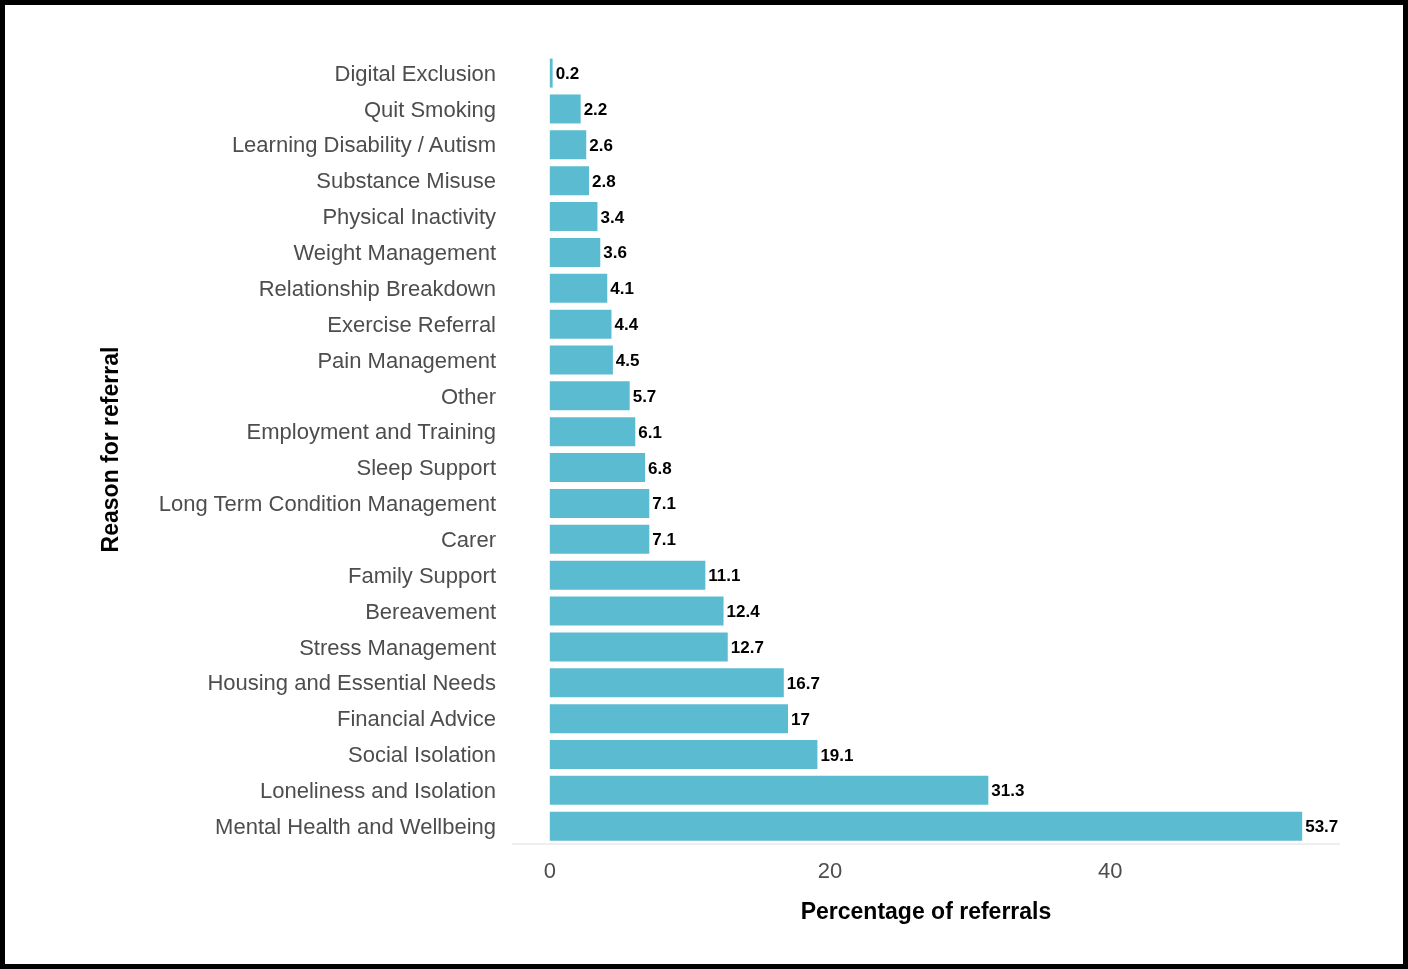 Image resolution: width=1408 pixels, height=969 pixels. Describe the element at coordinates (110, 449) in the screenshot. I see `y-axis-title: Reason for referral` at that location.